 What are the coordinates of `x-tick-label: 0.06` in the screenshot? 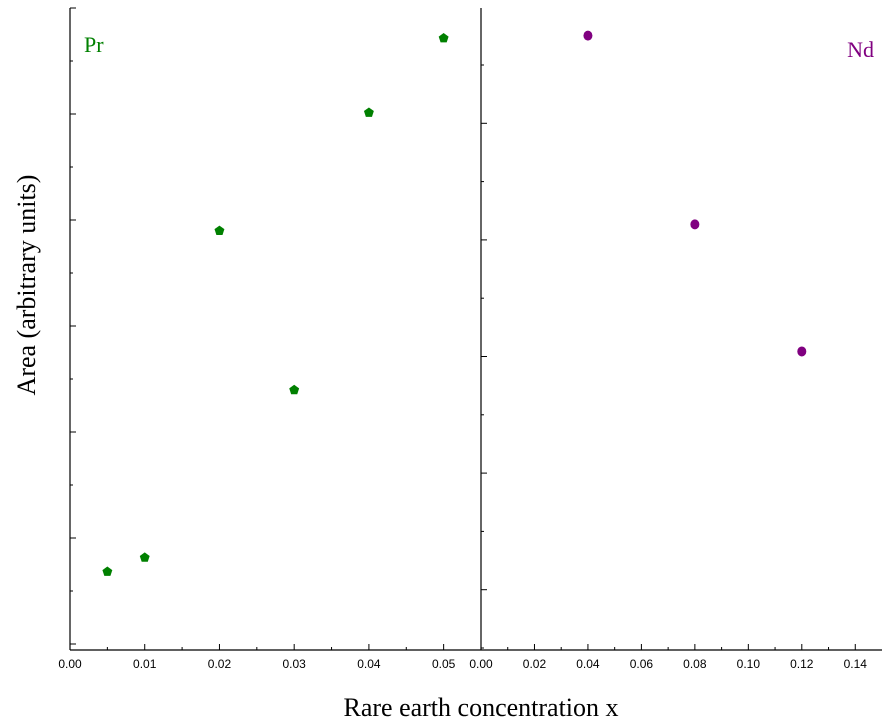 It's located at (642, 664).